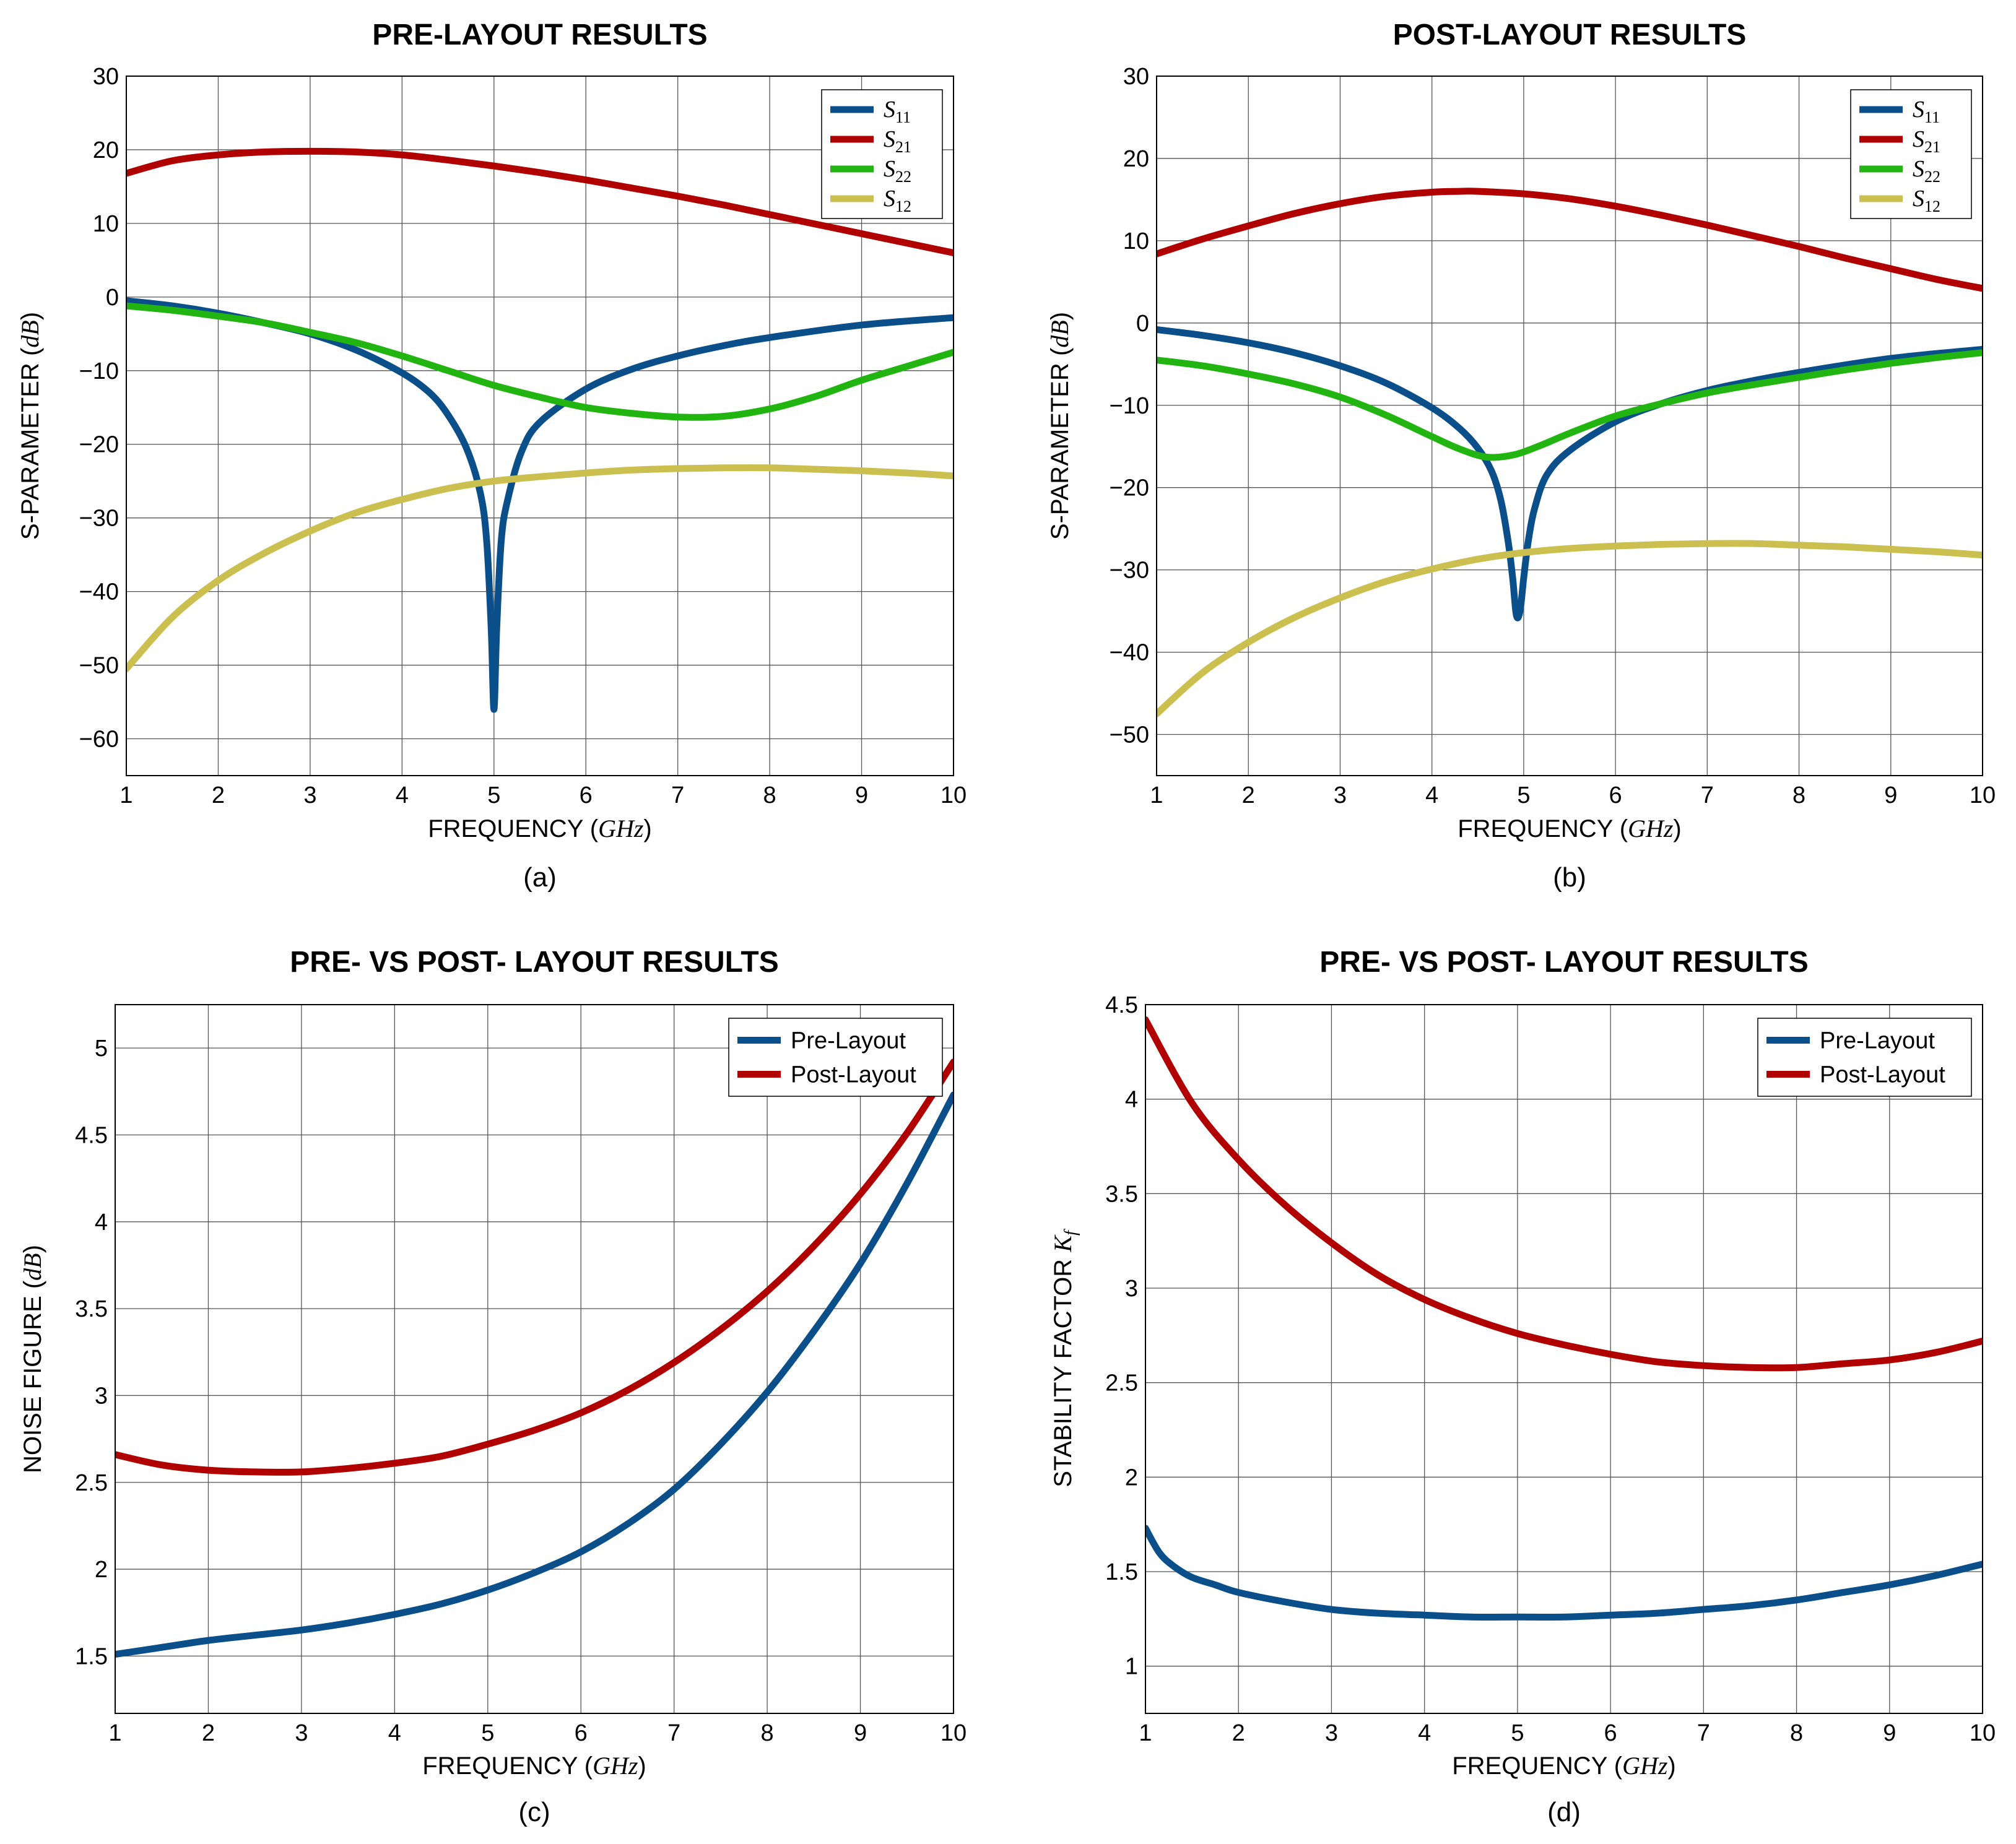 The width and height of the screenshot is (2016, 1844). Describe the element at coordinates (30, 426) in the screenshot. I see `y-axis-label: S-PARAMETER (dB)` at that location.